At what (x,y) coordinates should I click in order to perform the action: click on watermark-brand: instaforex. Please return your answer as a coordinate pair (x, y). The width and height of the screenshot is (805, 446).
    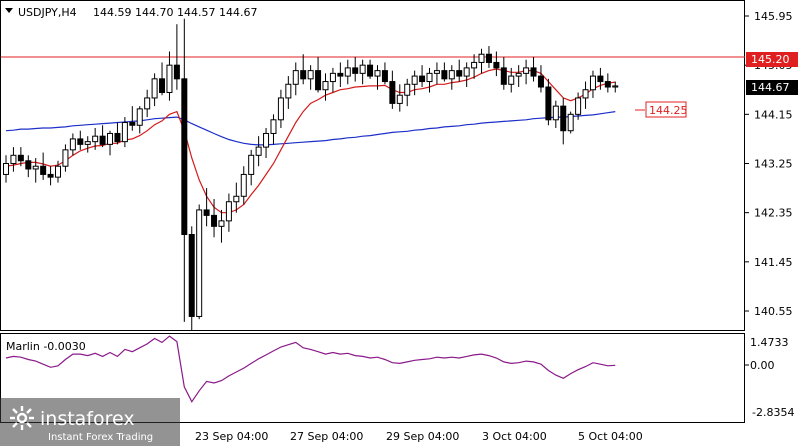
    Looking at the image, I should click on (87, 419).